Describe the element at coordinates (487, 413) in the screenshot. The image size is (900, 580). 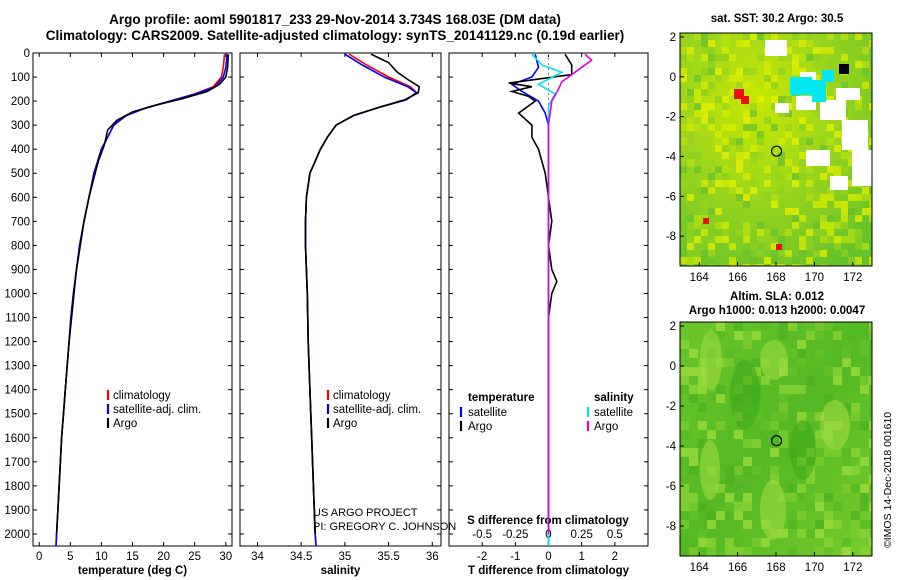
I see `diff-legend-label: satellite` at that location.